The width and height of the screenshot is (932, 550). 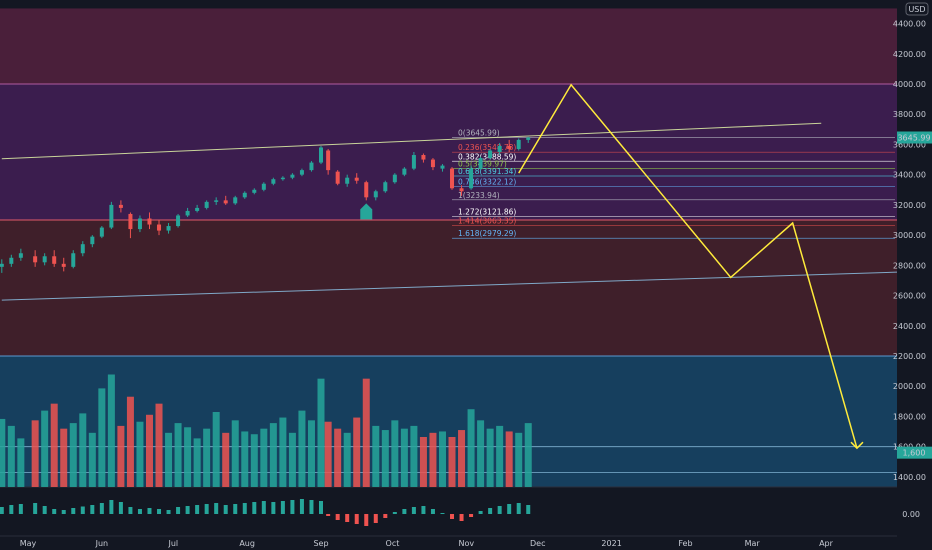 What do you see at coordinates (172, 543) in the screenshot?
I see `time-tick-label: Jul` at bounding box center [172, 543].